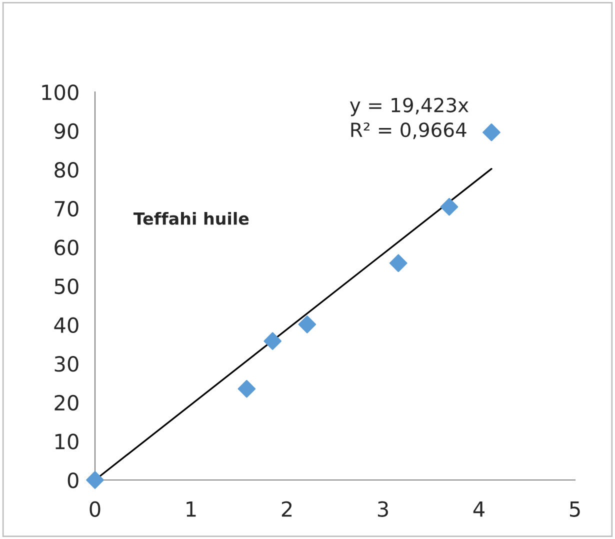 This screenshot has height=539, width=615. I want to click on x-tick-label: 5, so click(575, 509).